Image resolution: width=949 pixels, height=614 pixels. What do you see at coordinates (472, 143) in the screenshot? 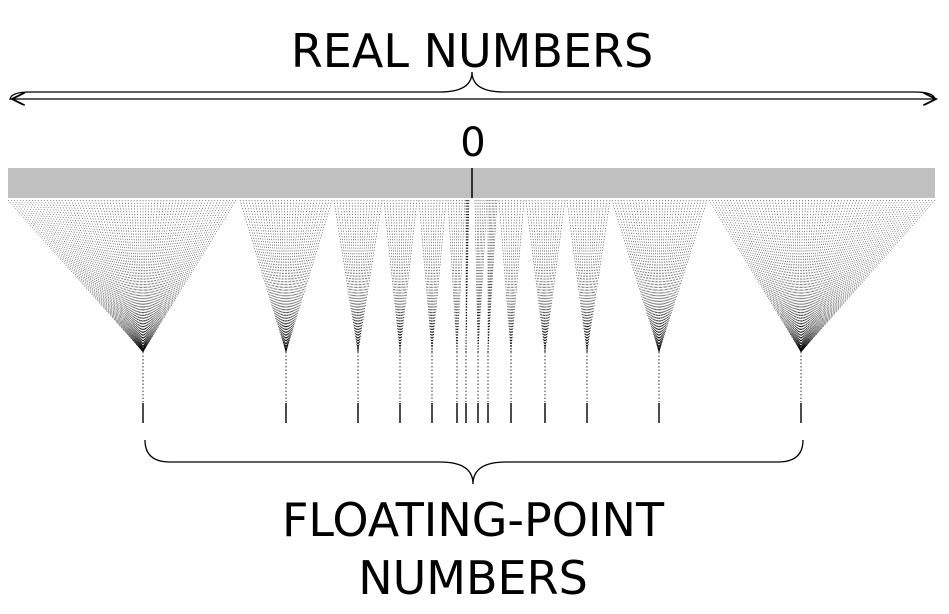
I see `zero-label: 0` at bounding box center [472, 143].